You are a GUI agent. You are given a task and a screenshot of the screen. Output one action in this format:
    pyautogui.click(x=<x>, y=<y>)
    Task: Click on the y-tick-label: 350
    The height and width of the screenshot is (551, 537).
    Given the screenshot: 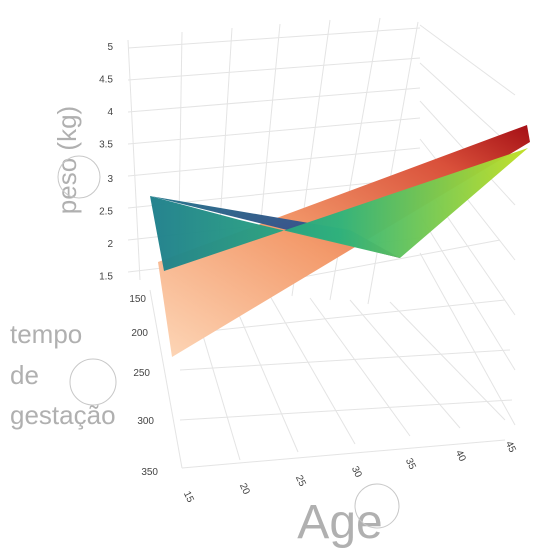 What is the action you would take?
    pyautogui.click(x=149, y=472)
    